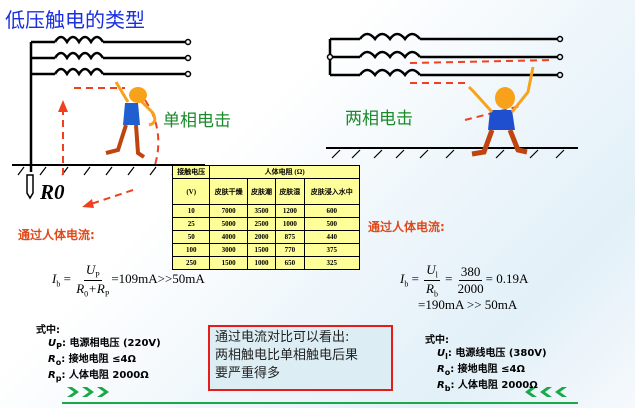  I want to click on group-header: 人体电阻 (Ω), so click(284, 172).